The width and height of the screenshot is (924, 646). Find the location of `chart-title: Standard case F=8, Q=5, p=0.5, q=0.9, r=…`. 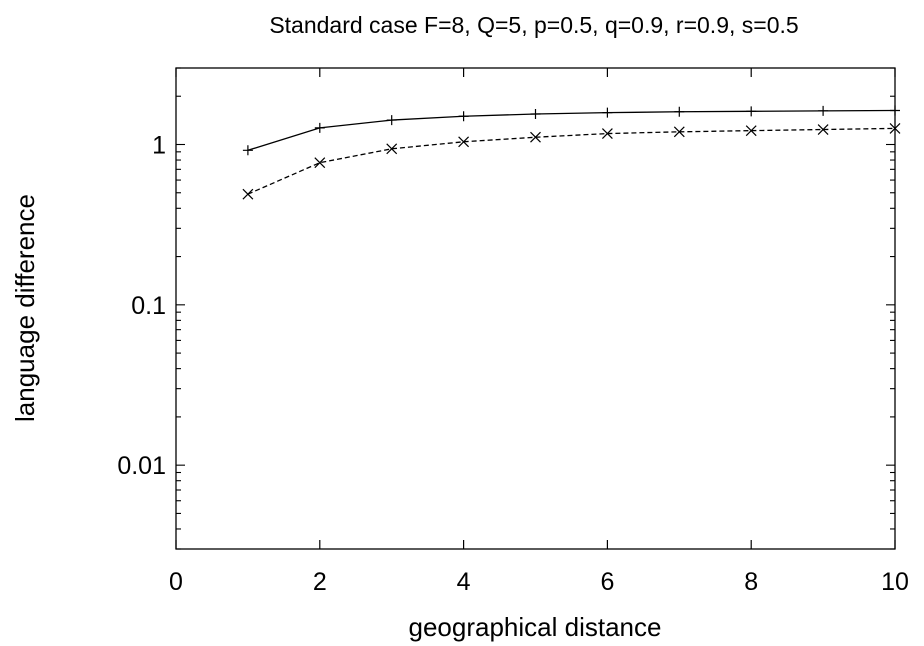

chart-title: Standard case F=8, Q=5, p=0.5, q=0.9, r=… is located at coordinates (533, 25).